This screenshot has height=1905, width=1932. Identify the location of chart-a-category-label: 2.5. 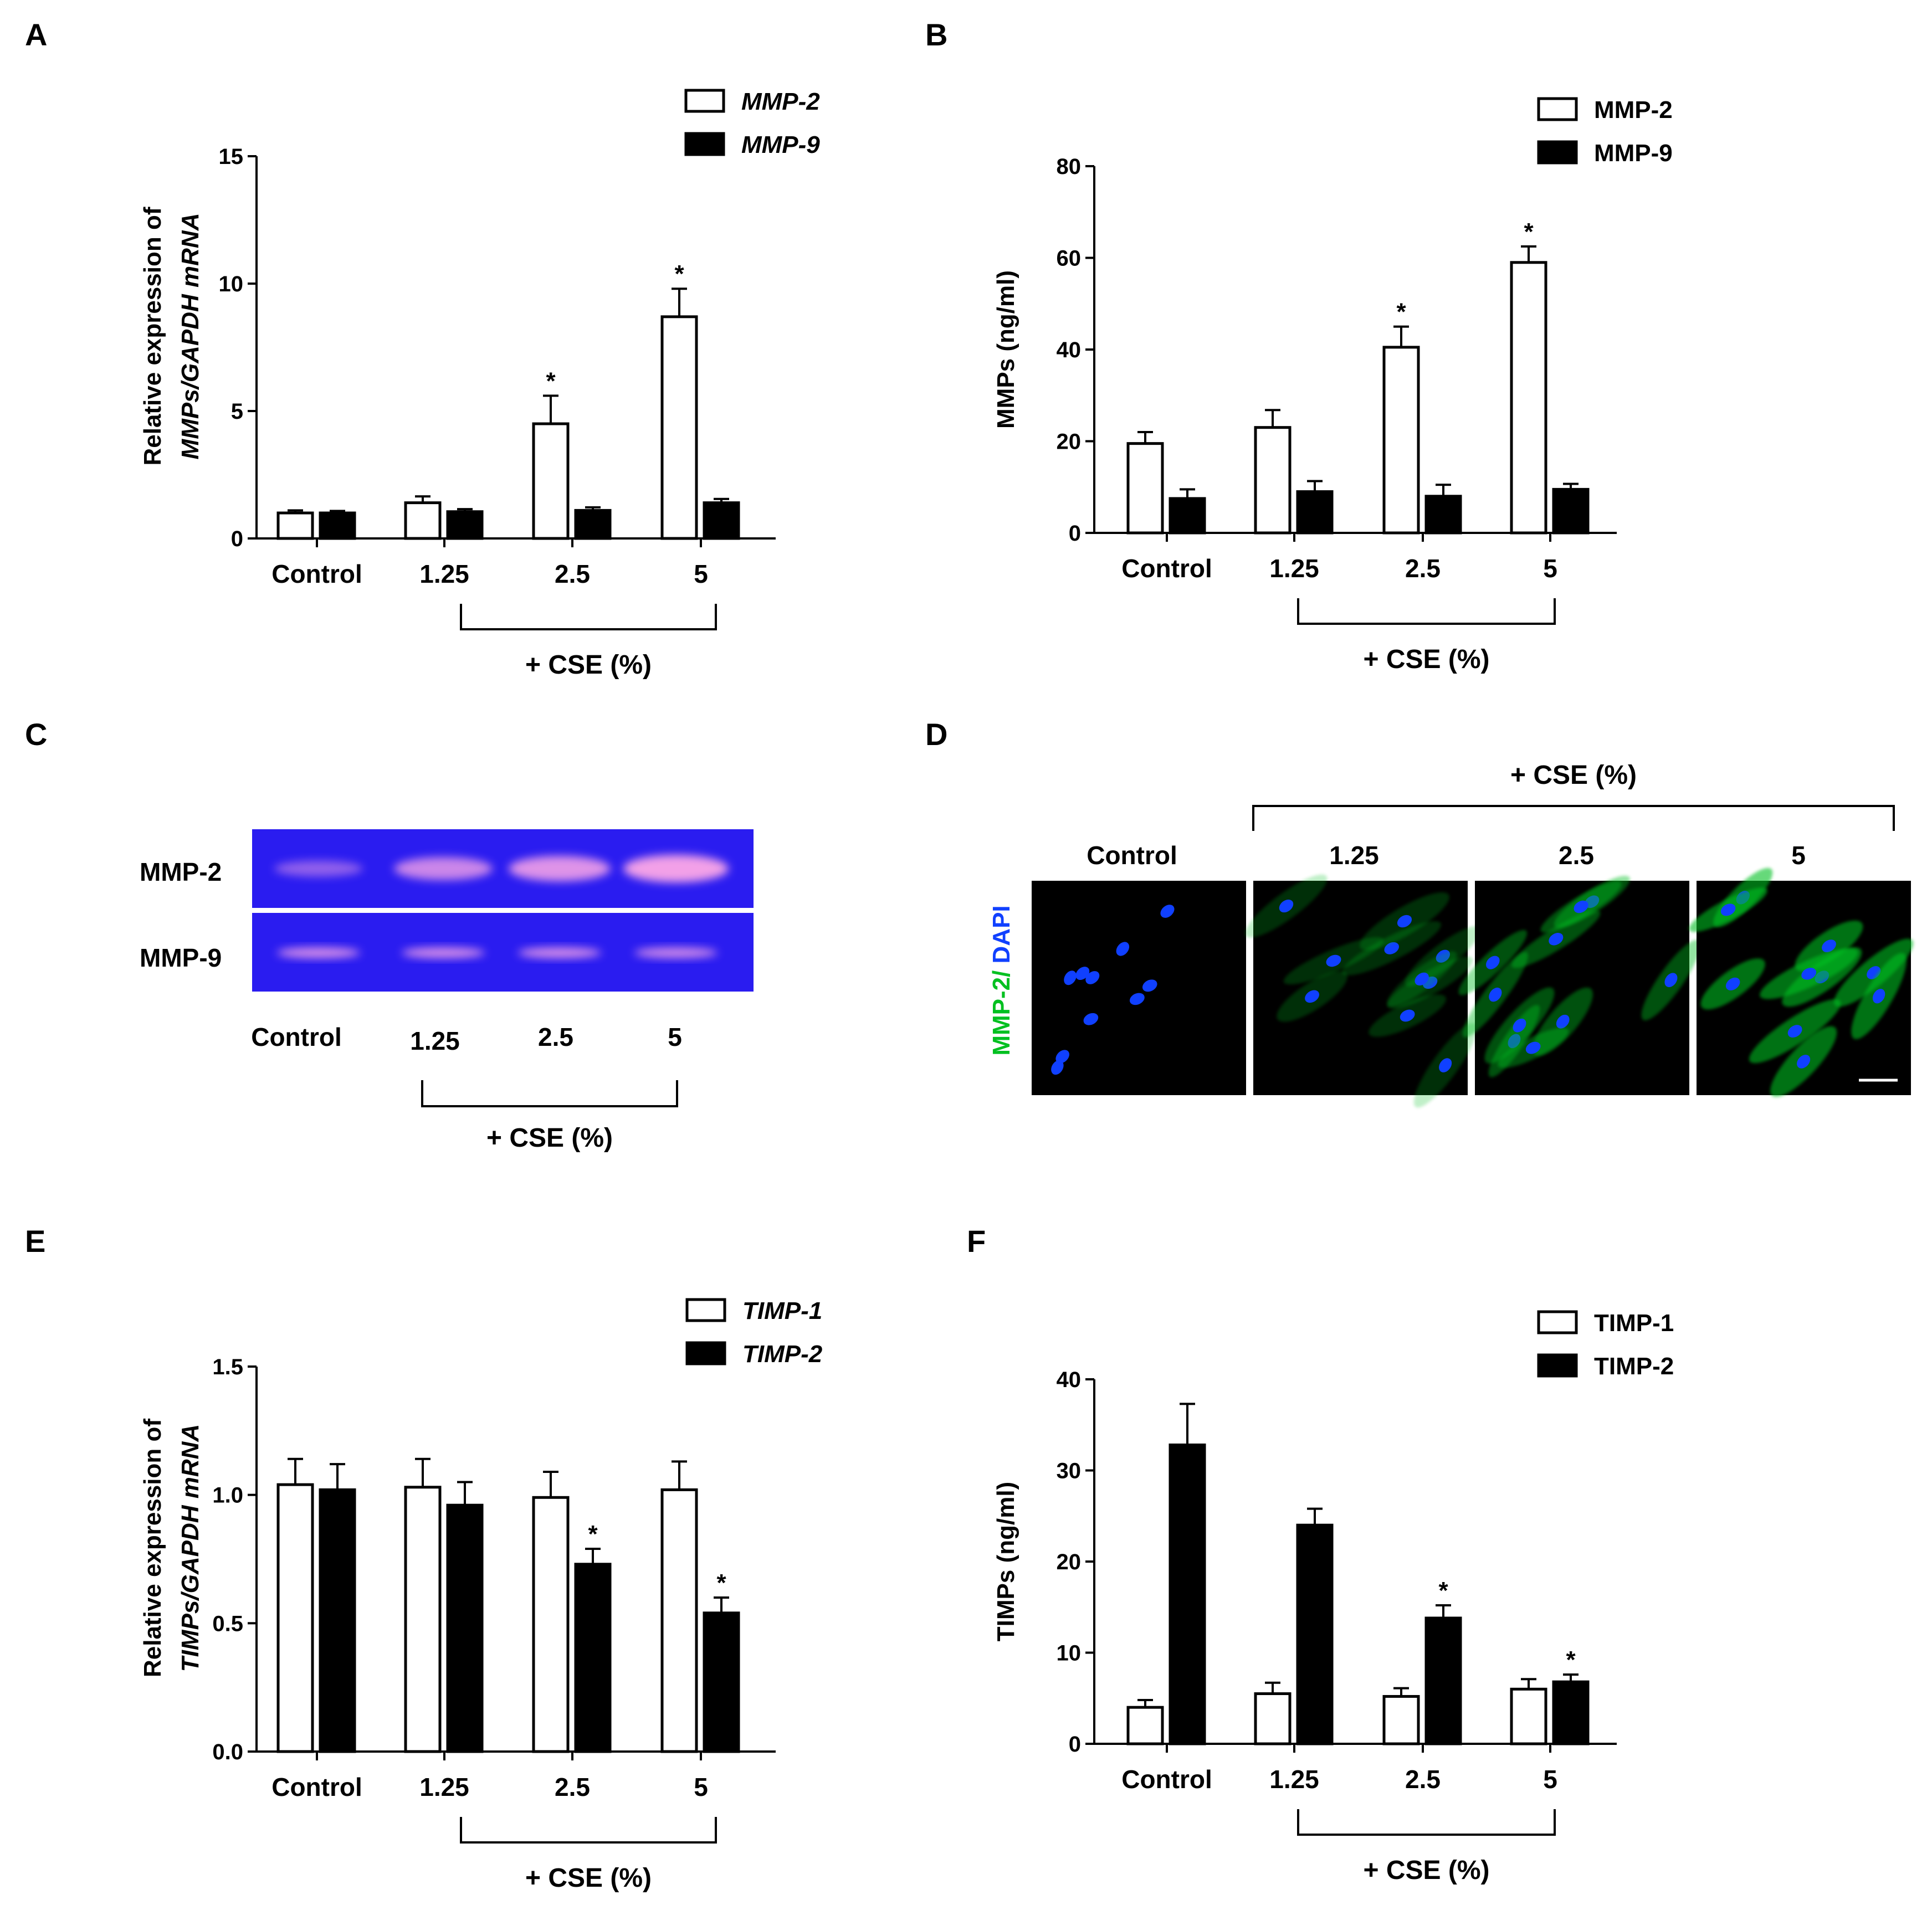
(572, 573).